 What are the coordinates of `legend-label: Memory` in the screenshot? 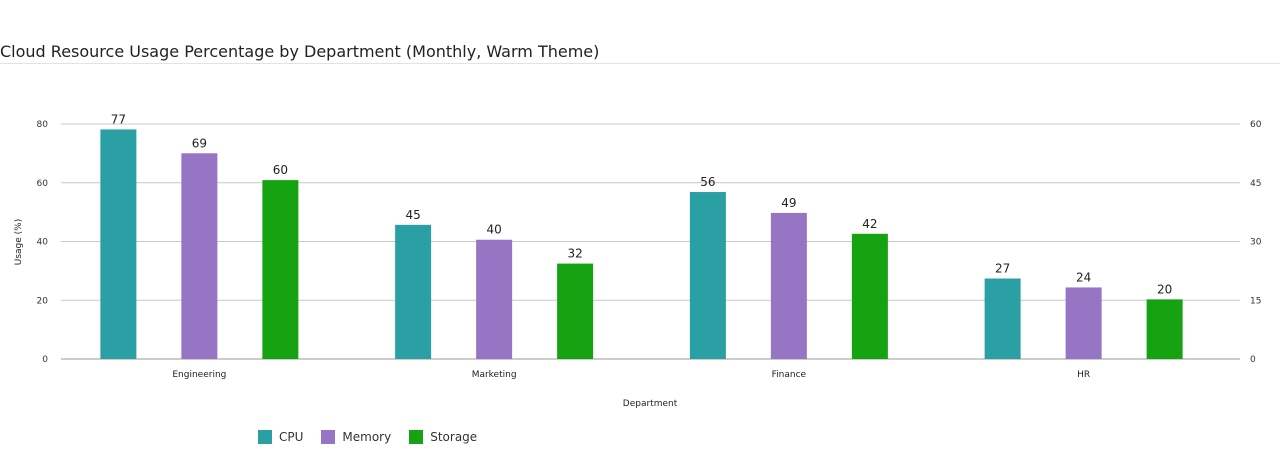 It's located at (367, 437).